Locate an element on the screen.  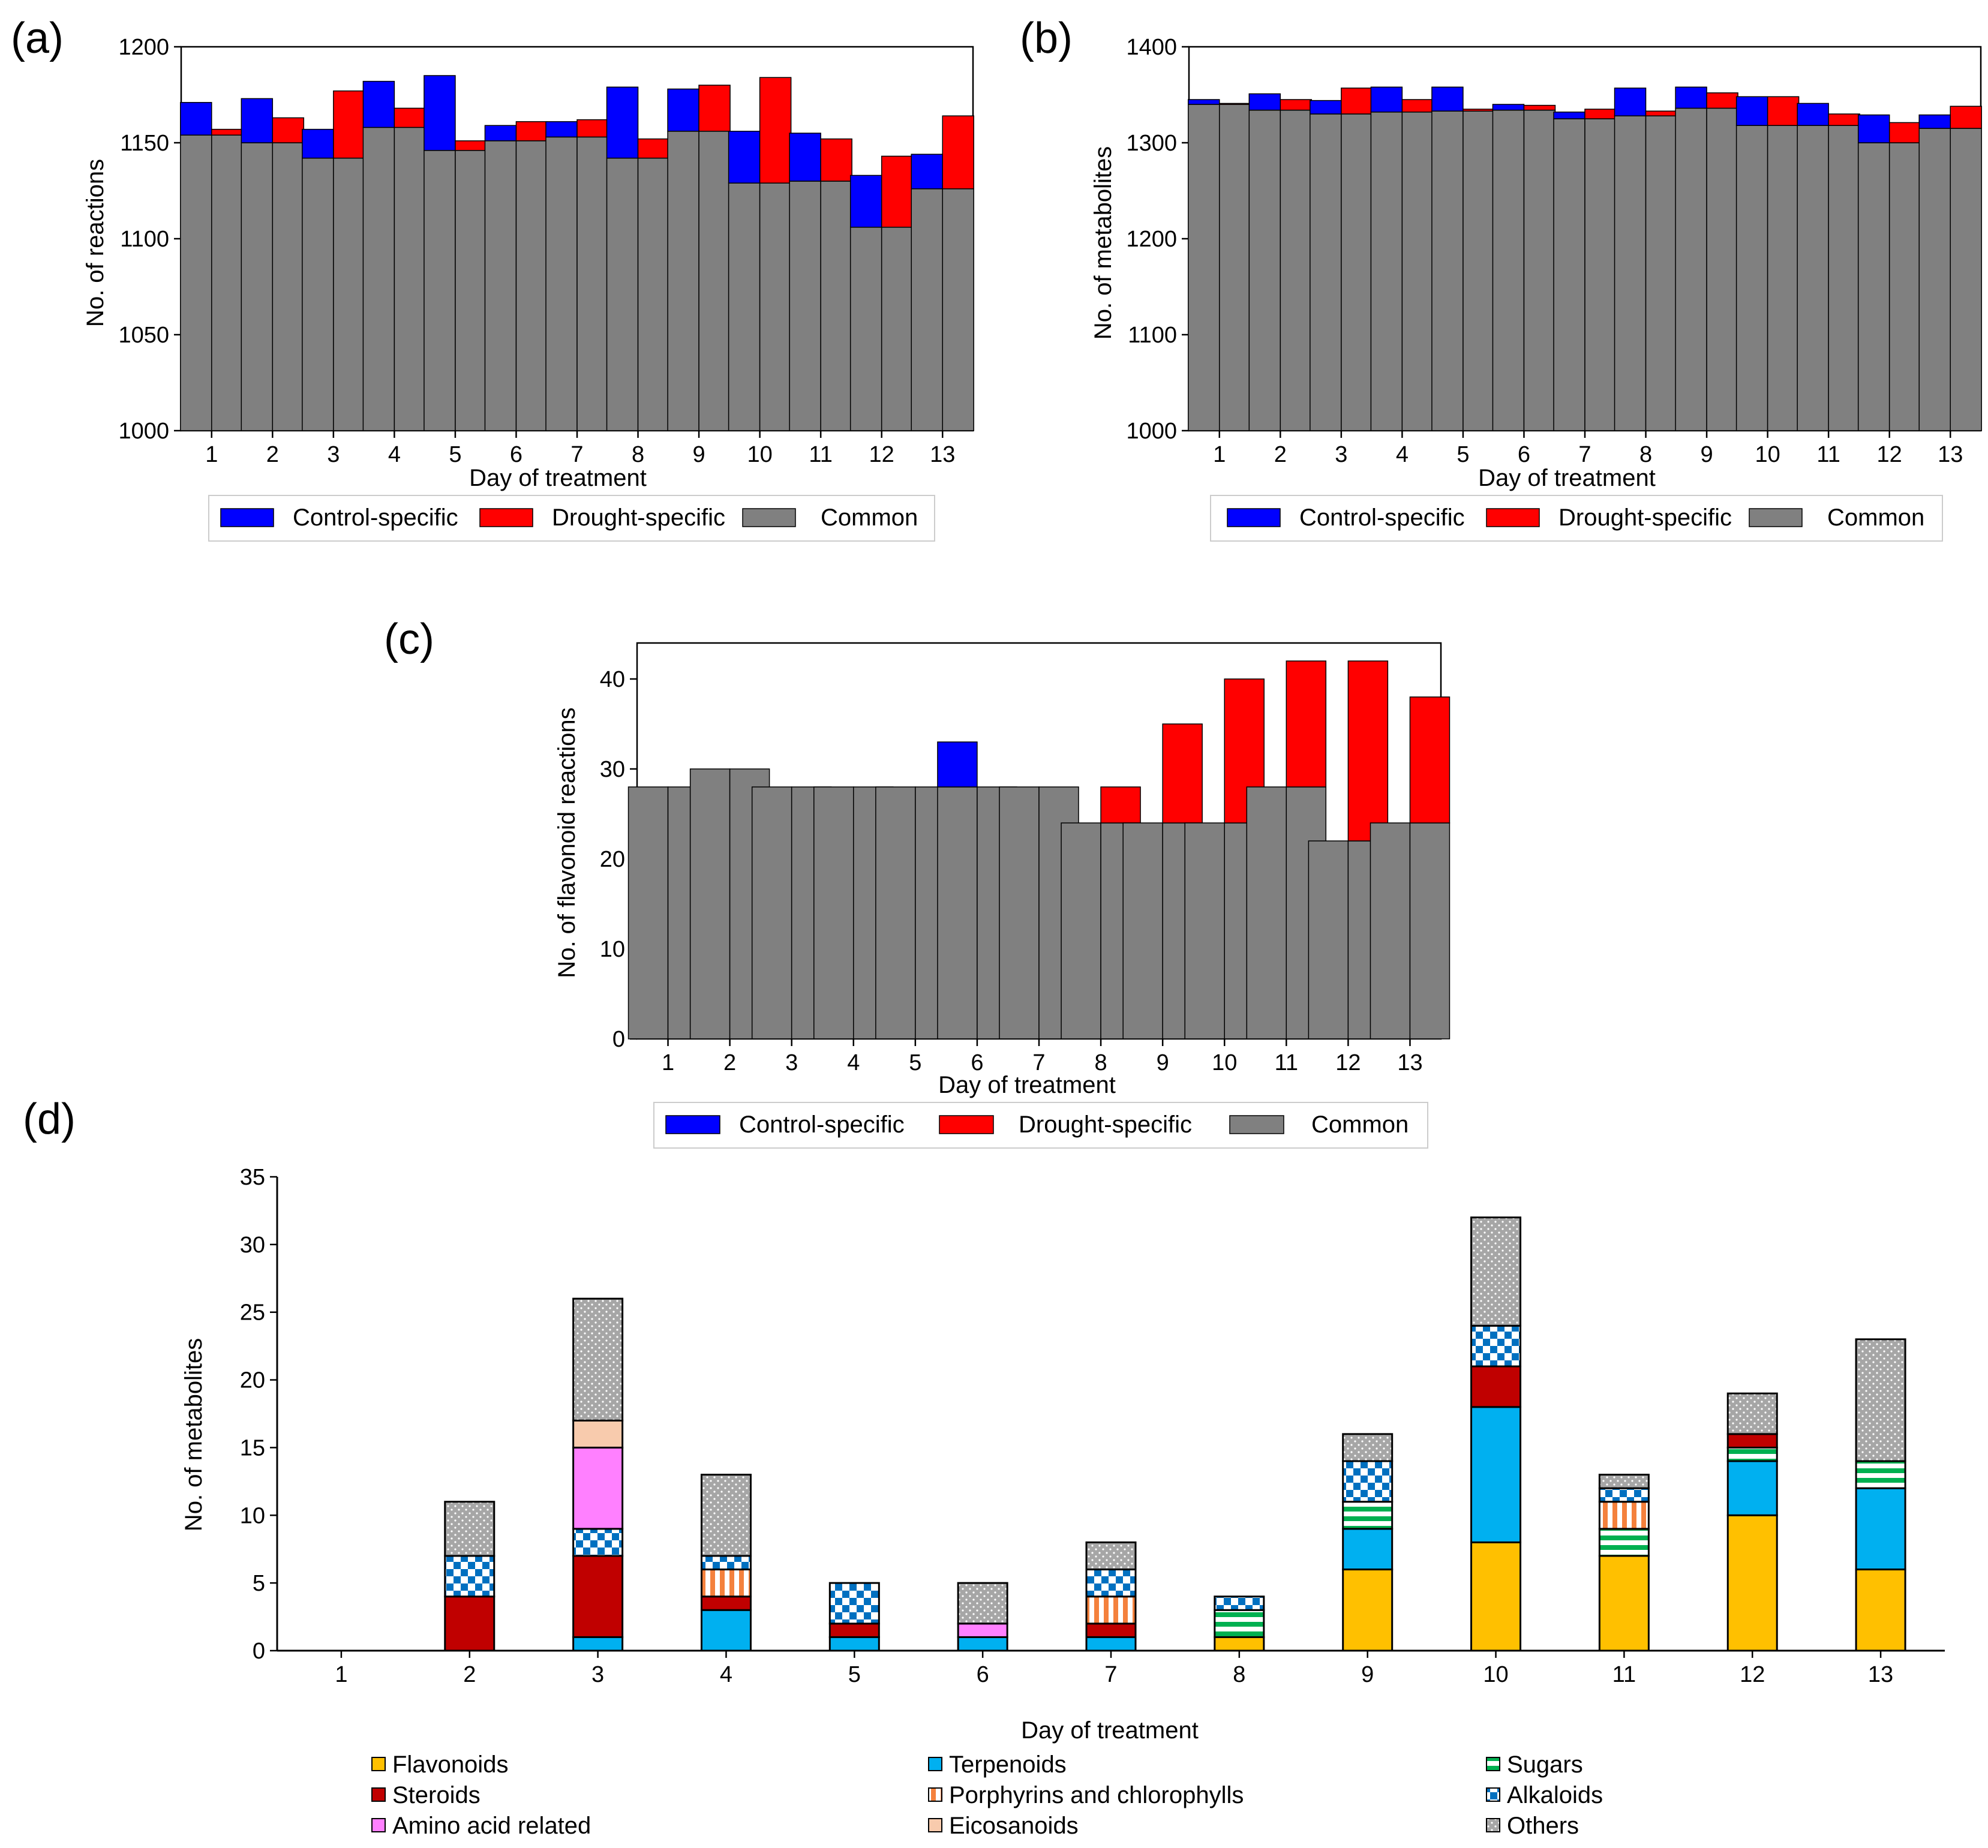
legend-label-drought-b: Drought-specific is located at coordinates (1645, 517).